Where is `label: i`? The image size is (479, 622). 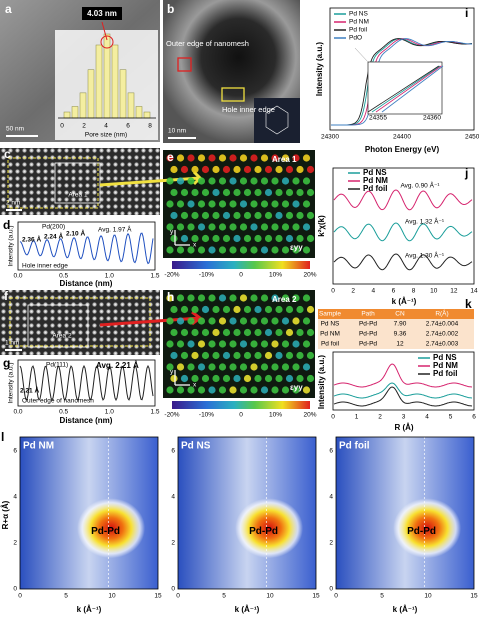
label: i is located at coordinates (466, 13).